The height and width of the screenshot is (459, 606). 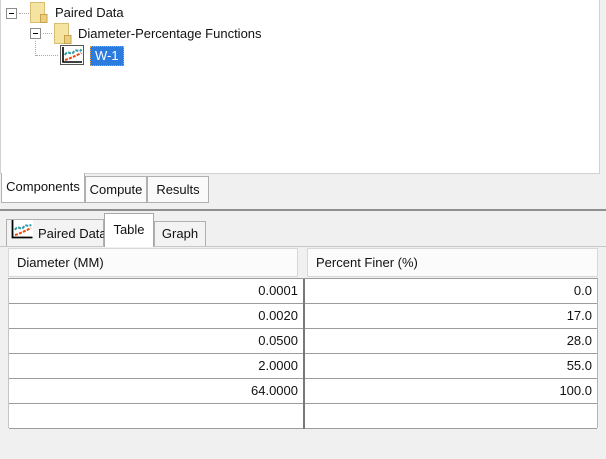 I want to click on tab-compute: Compute, so click(x=116, y=189).